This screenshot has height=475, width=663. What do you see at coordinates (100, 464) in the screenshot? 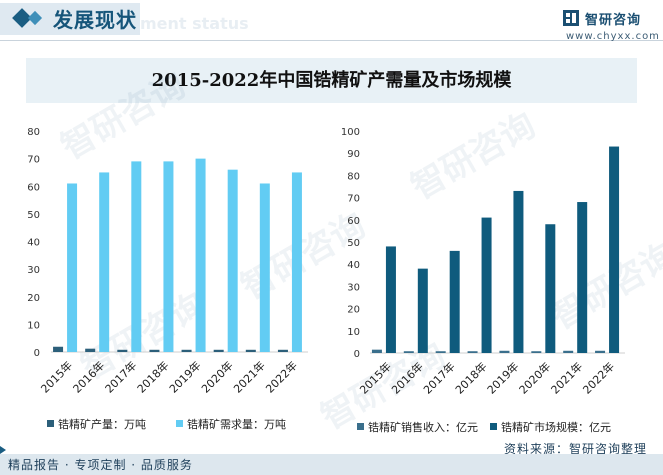
I see `footer-services: 精品报告 · 专项定制 · 品质服务` at bounding box center [100, 464].